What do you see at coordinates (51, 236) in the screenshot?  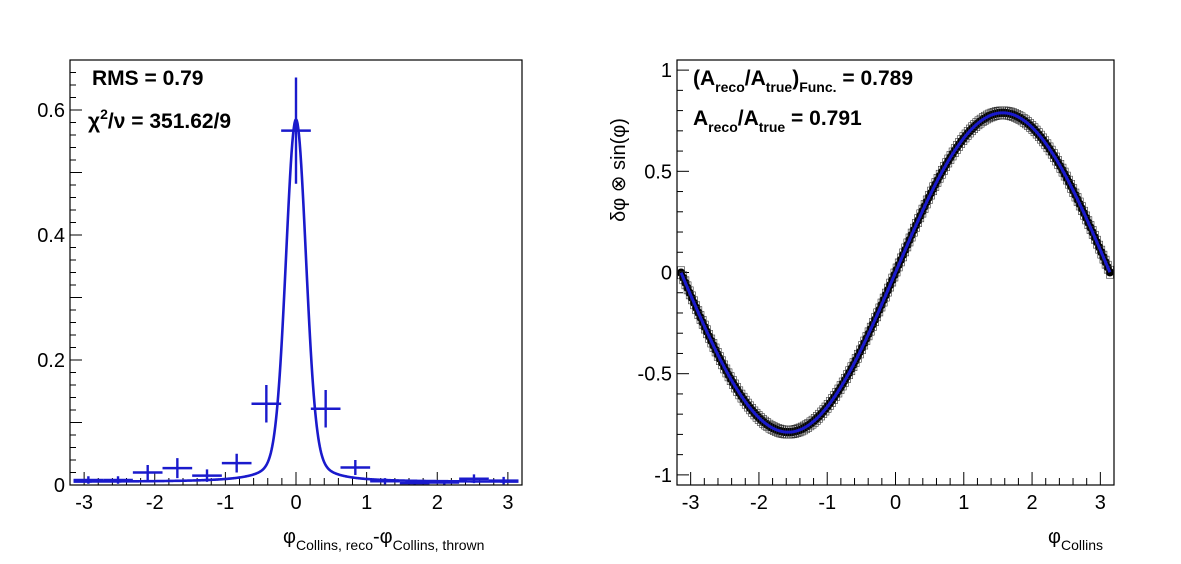 I see `y-tick-label: 0.4` at bounding box center [51, 236].